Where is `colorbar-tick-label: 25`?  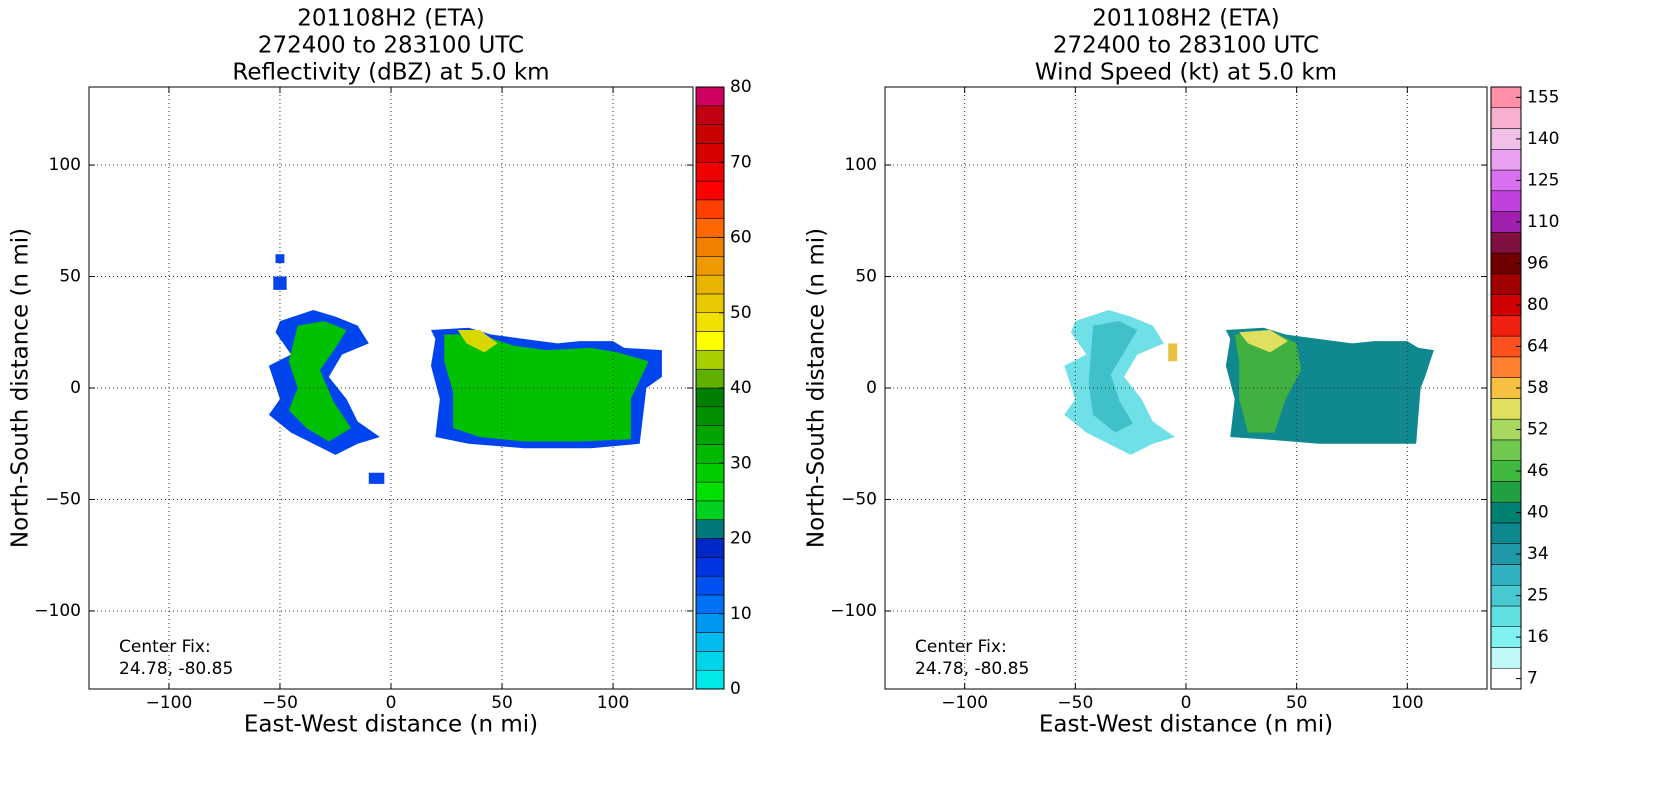 colorbar-tick-label: 25 is located at coordinates (1538, 596).